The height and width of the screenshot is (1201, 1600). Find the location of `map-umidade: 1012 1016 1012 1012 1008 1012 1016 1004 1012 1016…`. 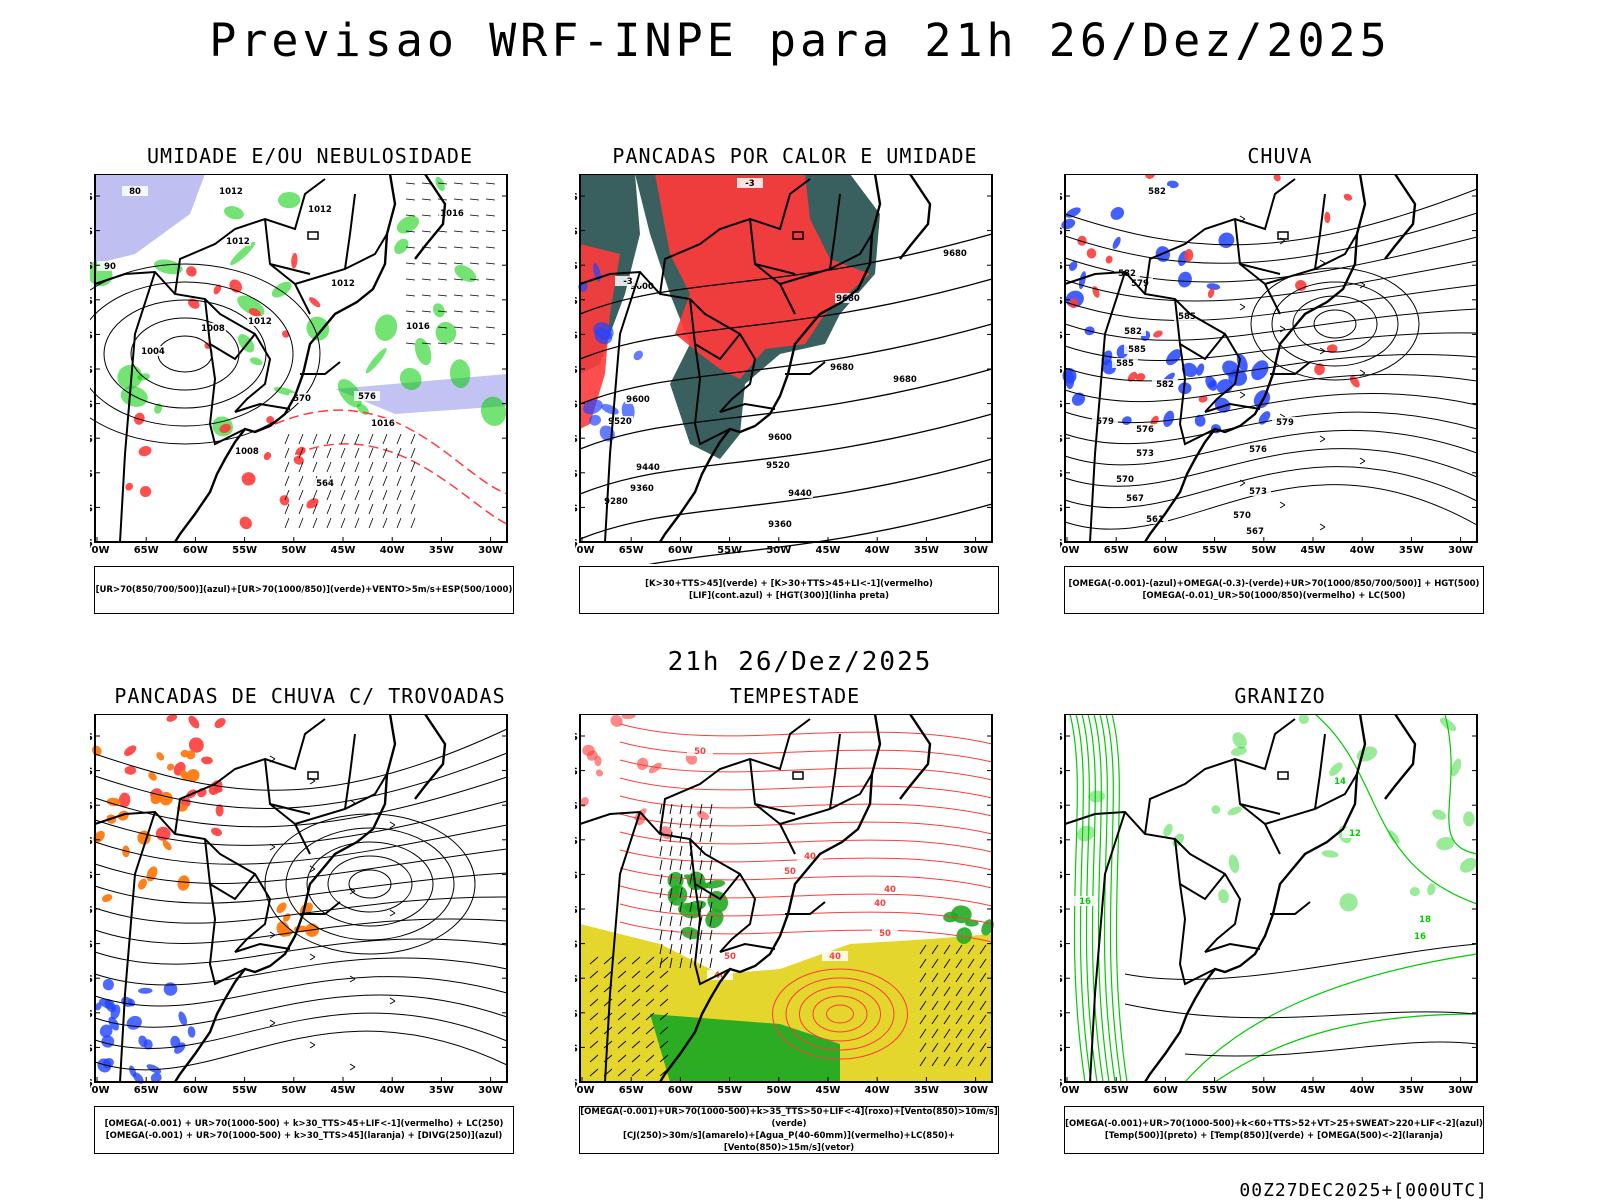

map-umidade: 1012 1016 1012 1012 1008 1012 1016 1004 1012 1016… is located at coordinates (299, 365).